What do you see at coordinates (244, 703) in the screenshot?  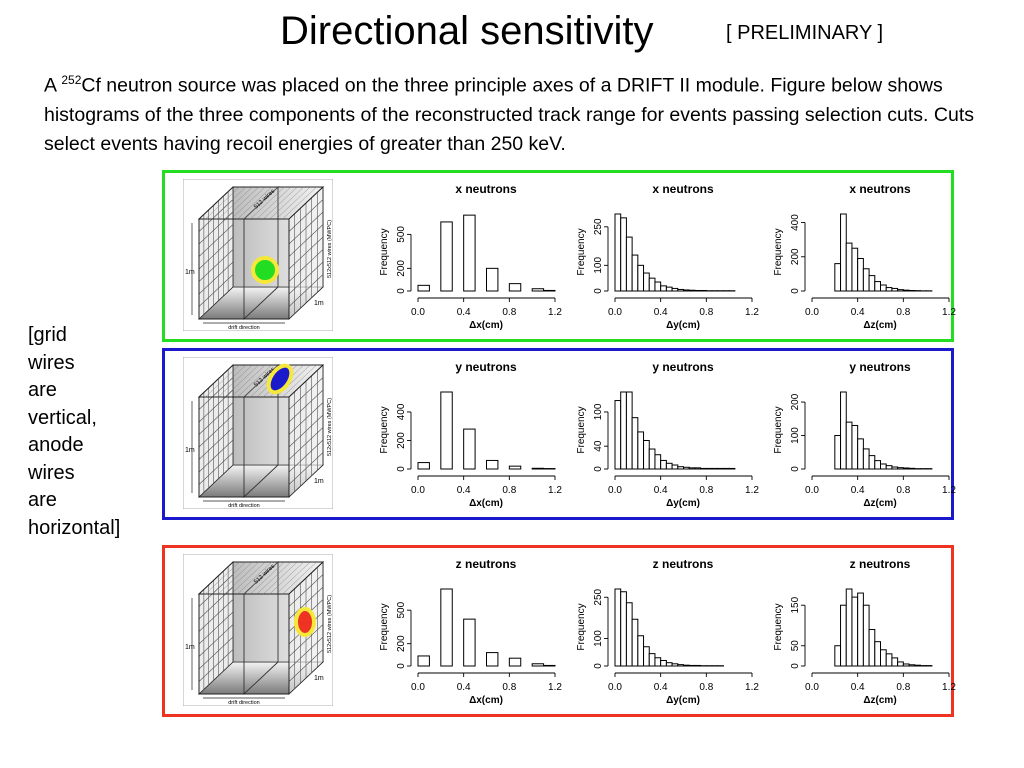 I see `drift-direction-label: drift direction` at bounding box center [244, 703].